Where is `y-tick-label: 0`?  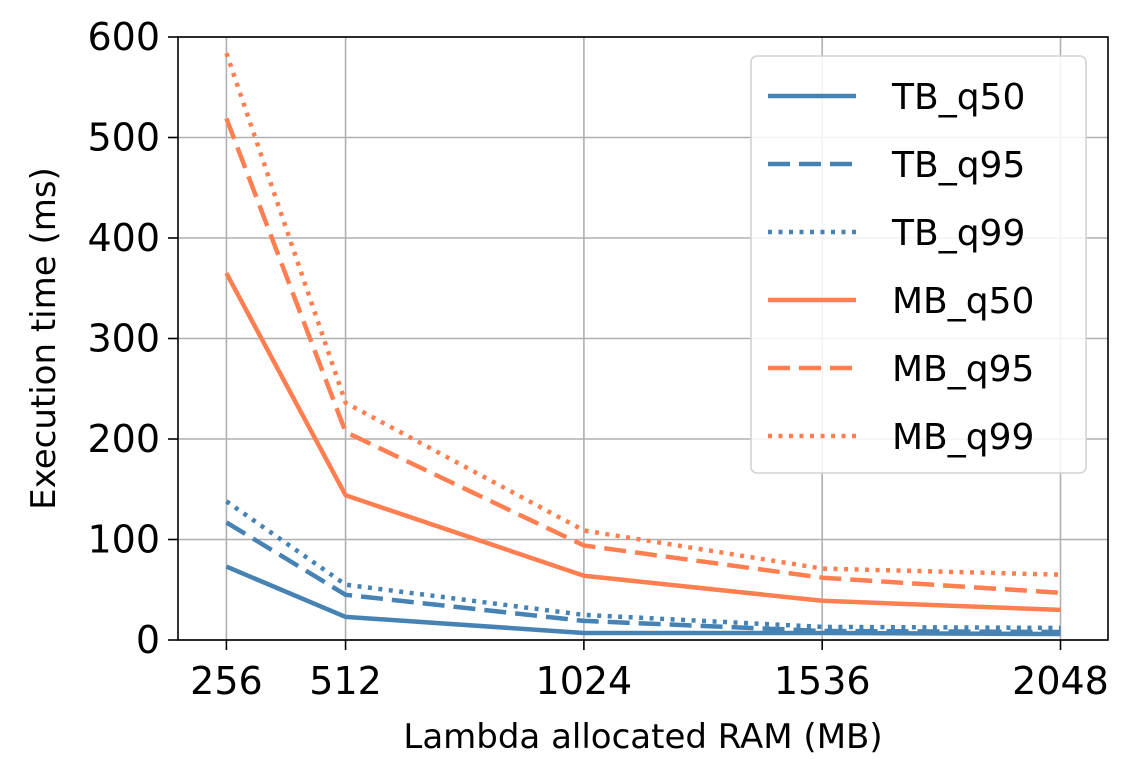
y-tick-label: 0 is located at coordinates (148, 640).